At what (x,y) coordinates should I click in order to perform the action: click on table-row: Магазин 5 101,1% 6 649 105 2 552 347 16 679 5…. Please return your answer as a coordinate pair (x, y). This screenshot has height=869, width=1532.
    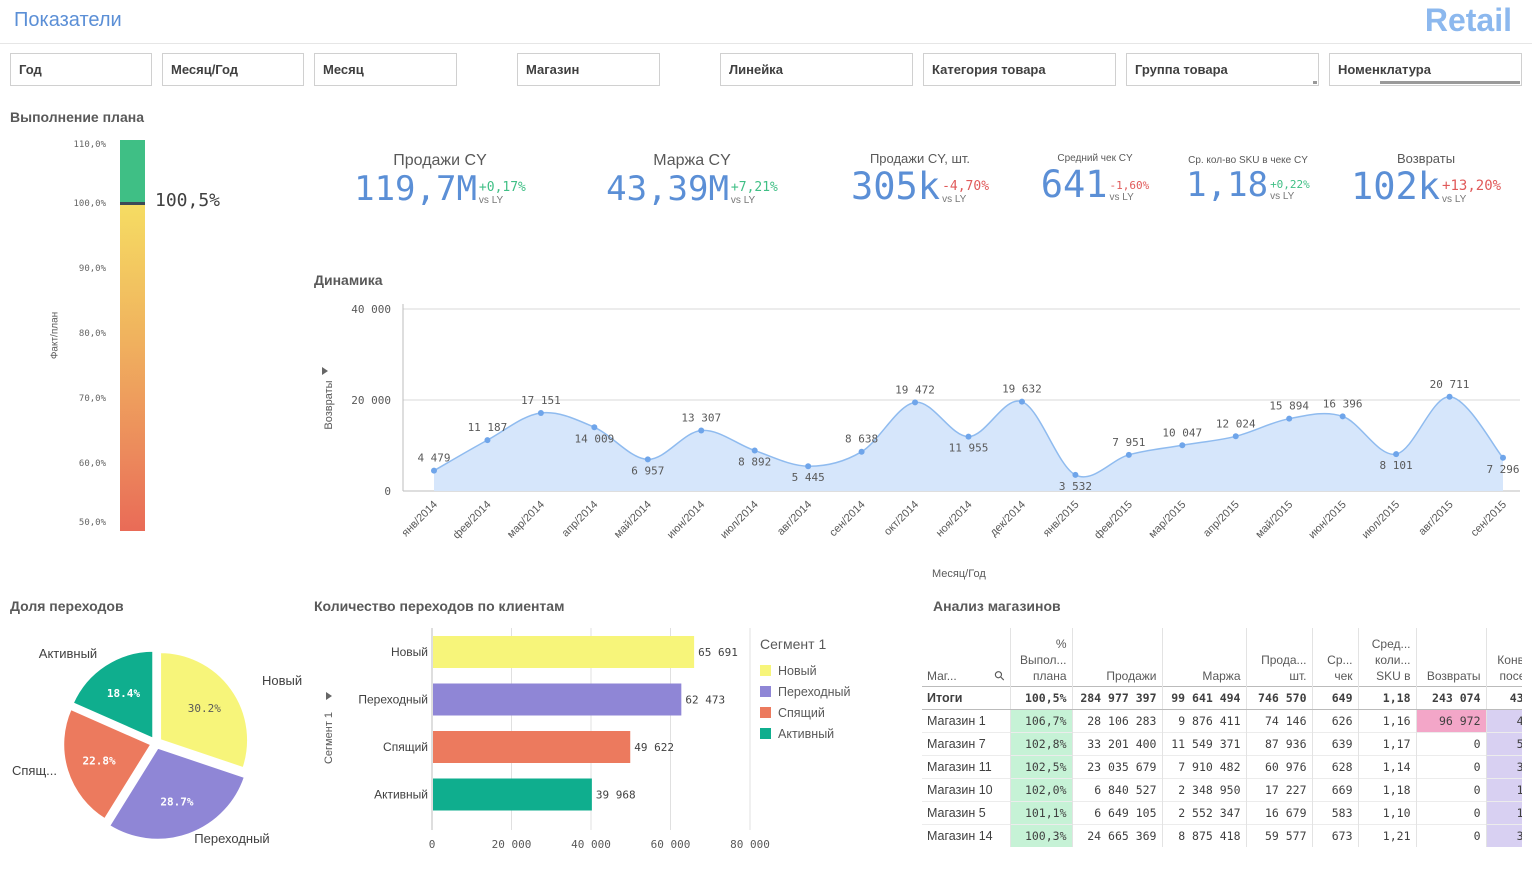
    Looking at the image, I should click on (1222, 812).